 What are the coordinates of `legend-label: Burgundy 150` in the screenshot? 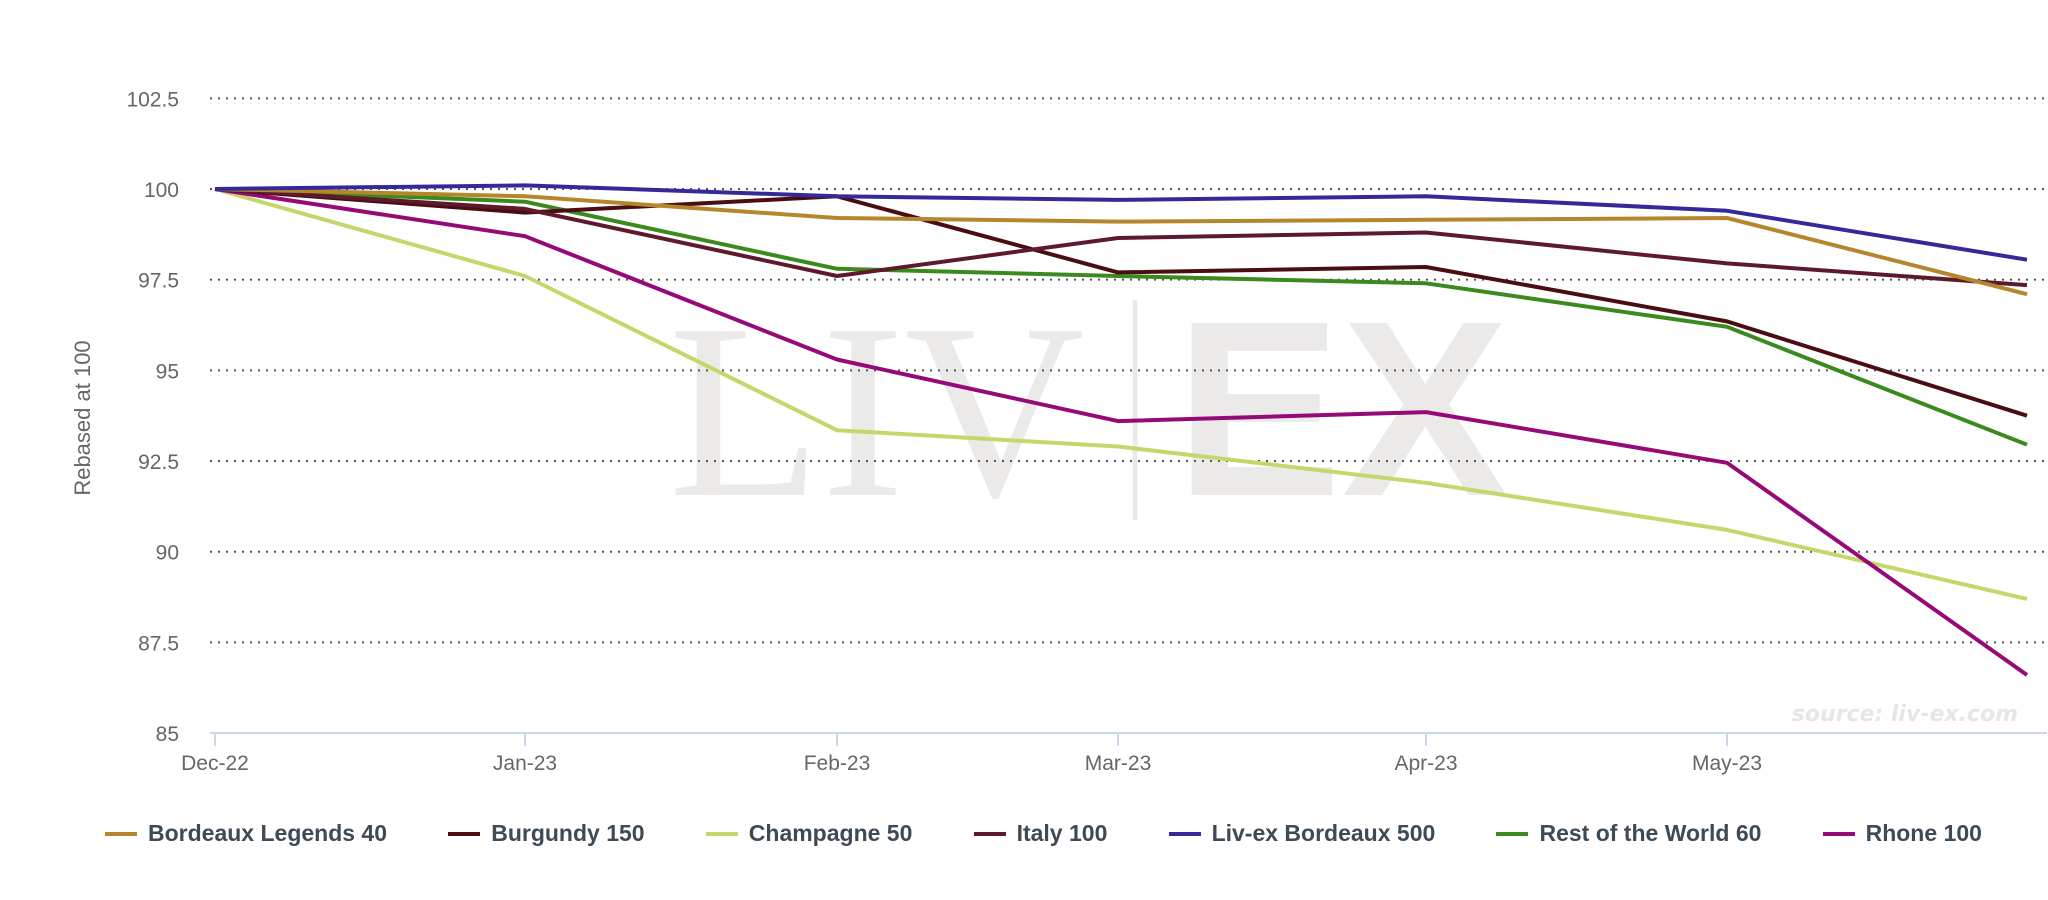 It's located at (568, 833).